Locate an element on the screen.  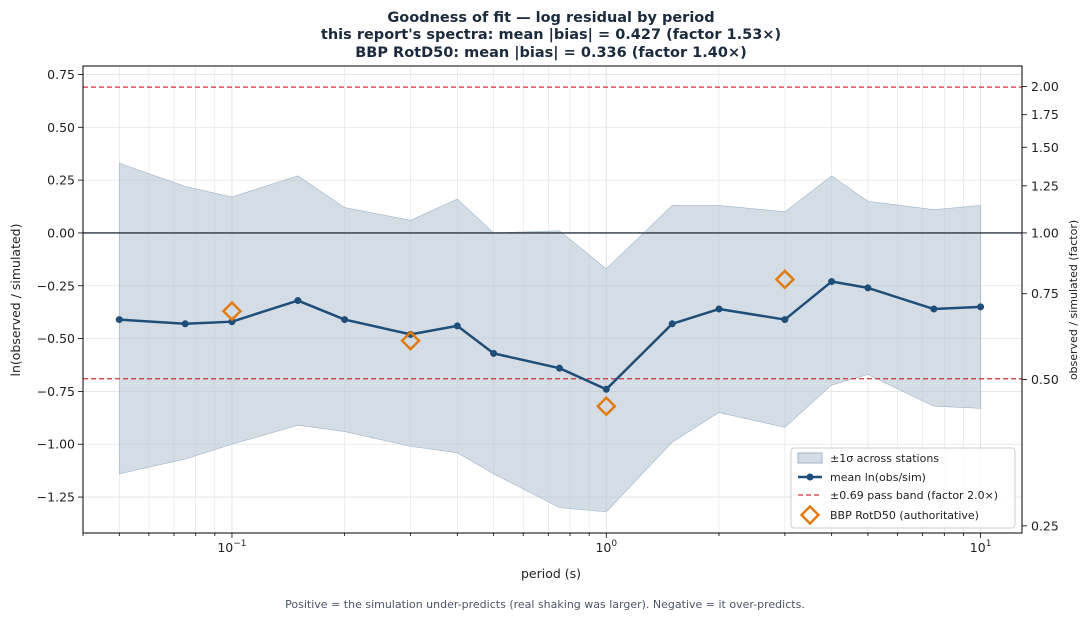
y2-tick-label: 1.00 is located at coordinates (1045, 232).